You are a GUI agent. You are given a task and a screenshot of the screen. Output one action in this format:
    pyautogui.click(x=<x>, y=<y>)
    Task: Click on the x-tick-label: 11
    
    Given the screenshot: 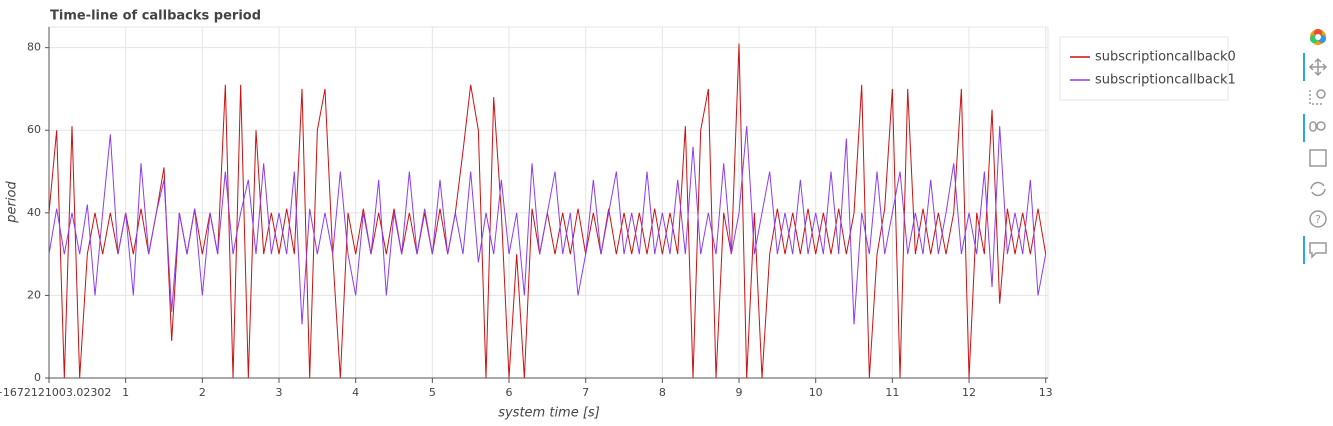 What is the action you would take?
    pyautogui.click(x=892, y=392)
    